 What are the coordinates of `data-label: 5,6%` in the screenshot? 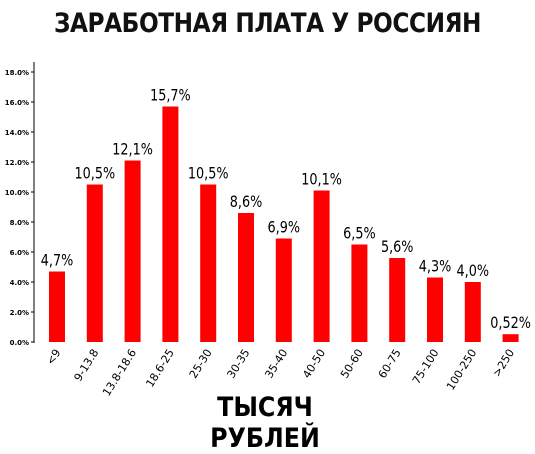 It's located at (397, 248).